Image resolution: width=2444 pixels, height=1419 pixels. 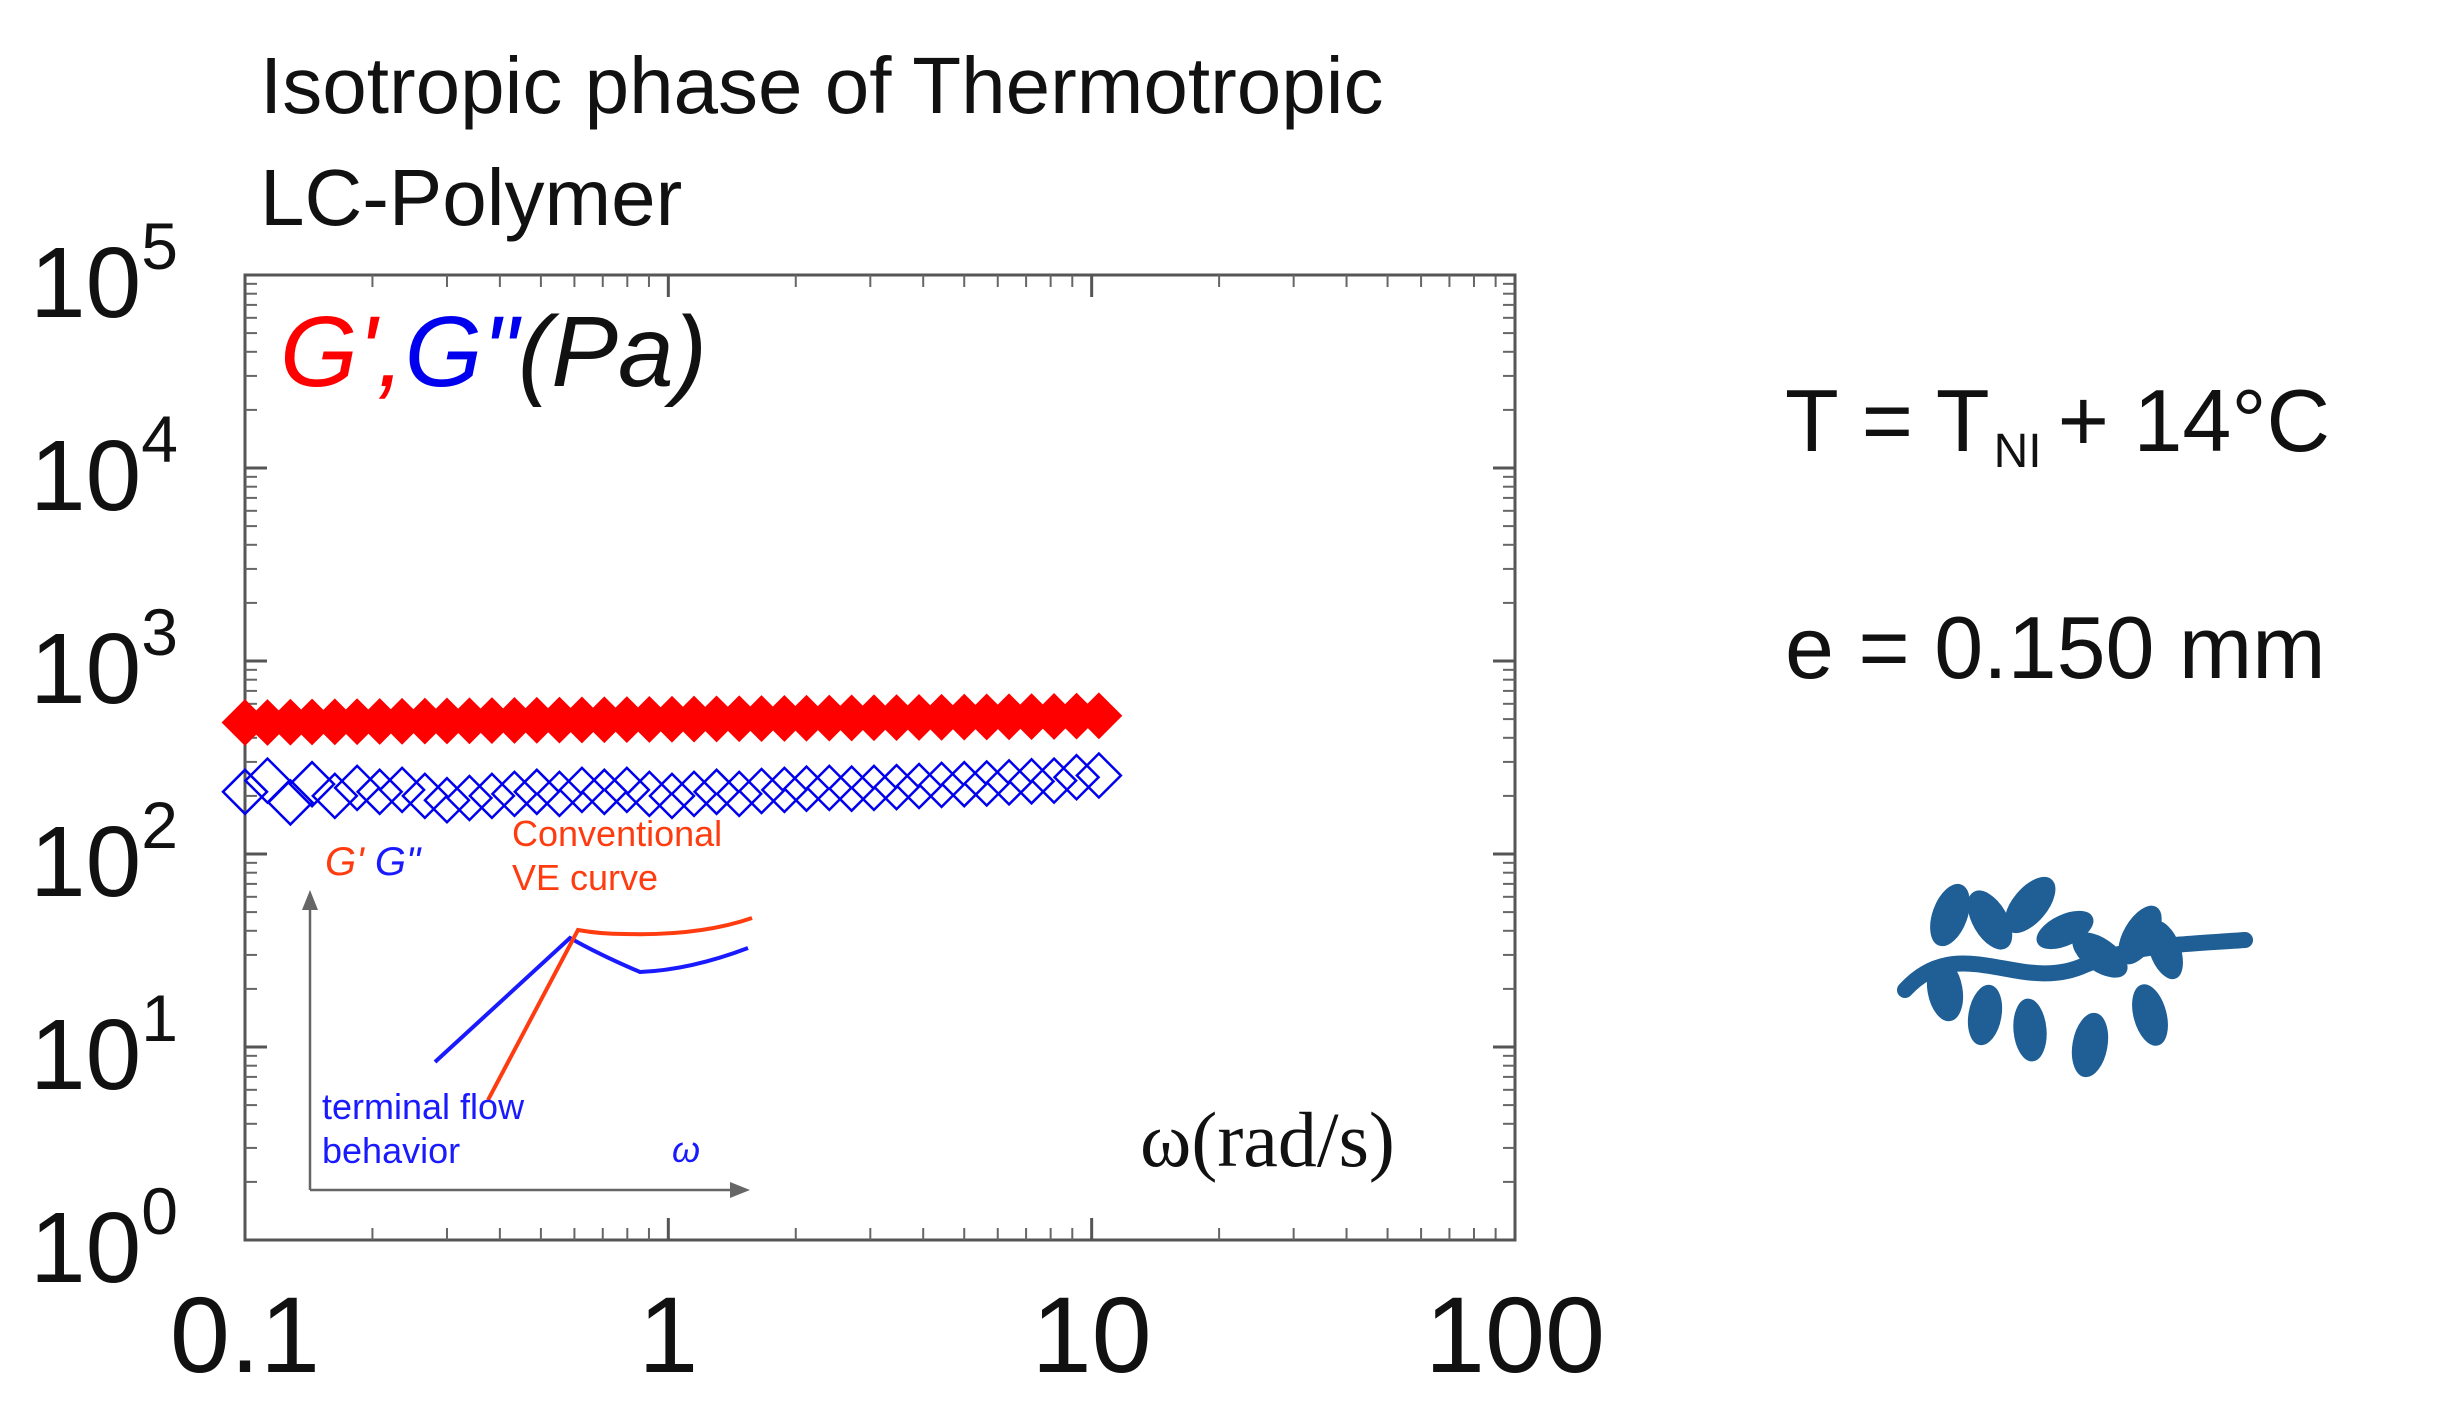 I want to click on label-comma: ,, so click(x=390, y=352).